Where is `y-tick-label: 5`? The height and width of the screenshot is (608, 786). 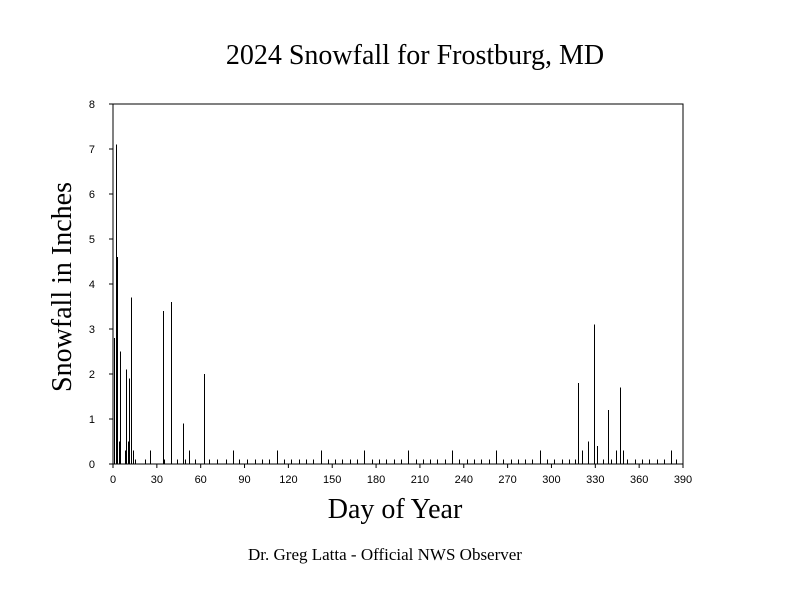 y-tick-label: 5 is located at coordinates (92, 240).